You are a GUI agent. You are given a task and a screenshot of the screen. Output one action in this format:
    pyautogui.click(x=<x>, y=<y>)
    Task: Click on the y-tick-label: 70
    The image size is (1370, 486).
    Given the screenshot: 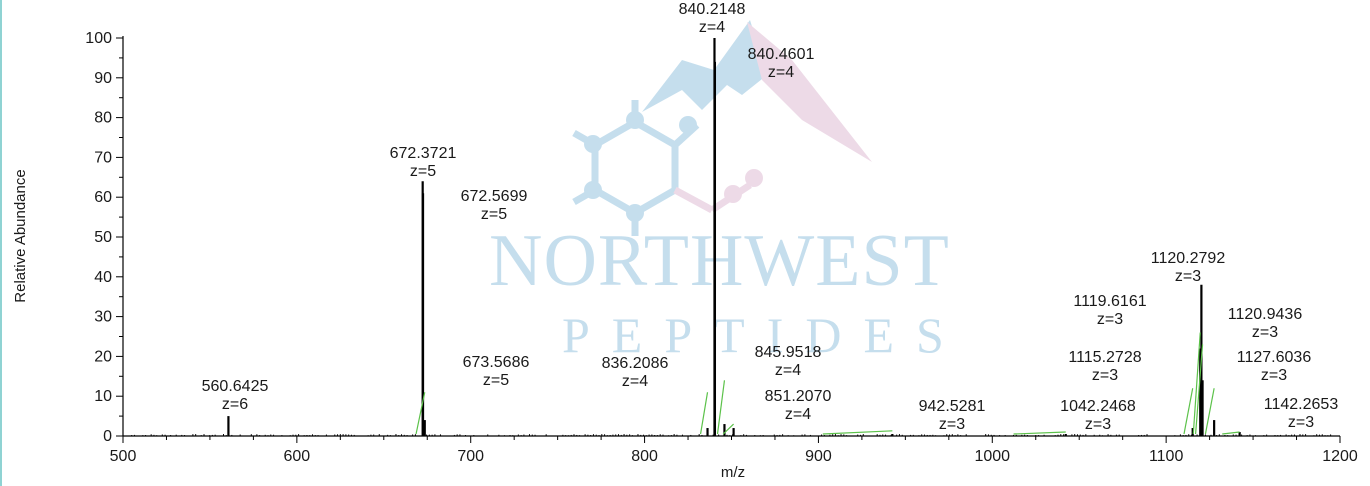 What is the action you would take?
    pyautogui.click(x=103, y=157)
    